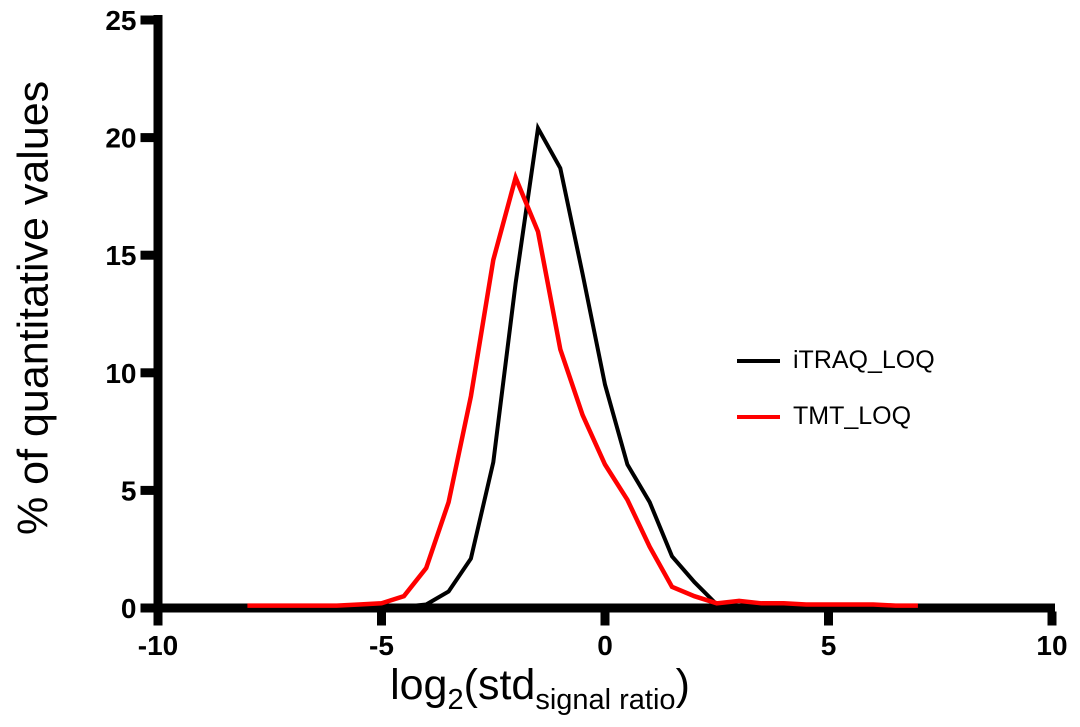 This screenshot has width=1080, height=727. I want to click on y-tick-label: 0, so click(129, 608).